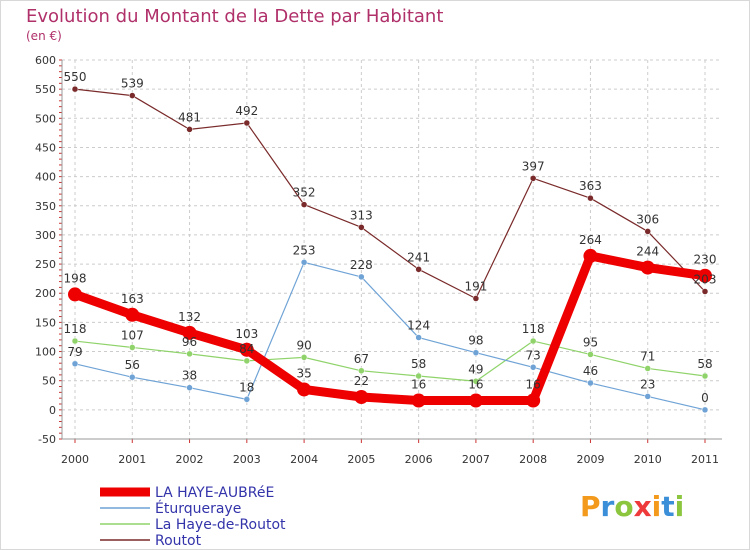 The height and width of the screenshot is (550, 750). I want to click on x-tick-label: 2005, so click(361, 459).